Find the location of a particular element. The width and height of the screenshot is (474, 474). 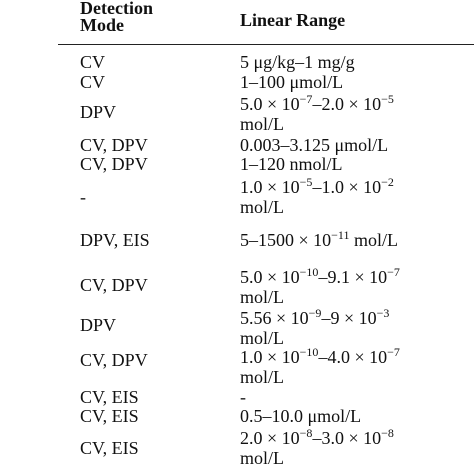

linear-range: 1–100 μmol/L is located at coordinates (291, 82).